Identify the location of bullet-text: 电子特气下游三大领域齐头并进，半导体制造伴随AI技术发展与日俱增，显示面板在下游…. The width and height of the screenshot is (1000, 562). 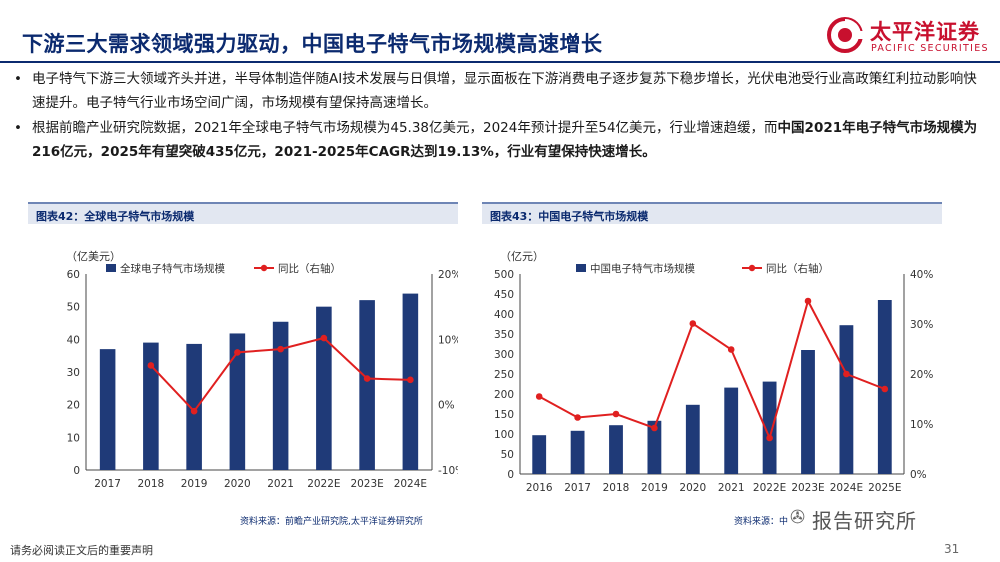
(504, 91).